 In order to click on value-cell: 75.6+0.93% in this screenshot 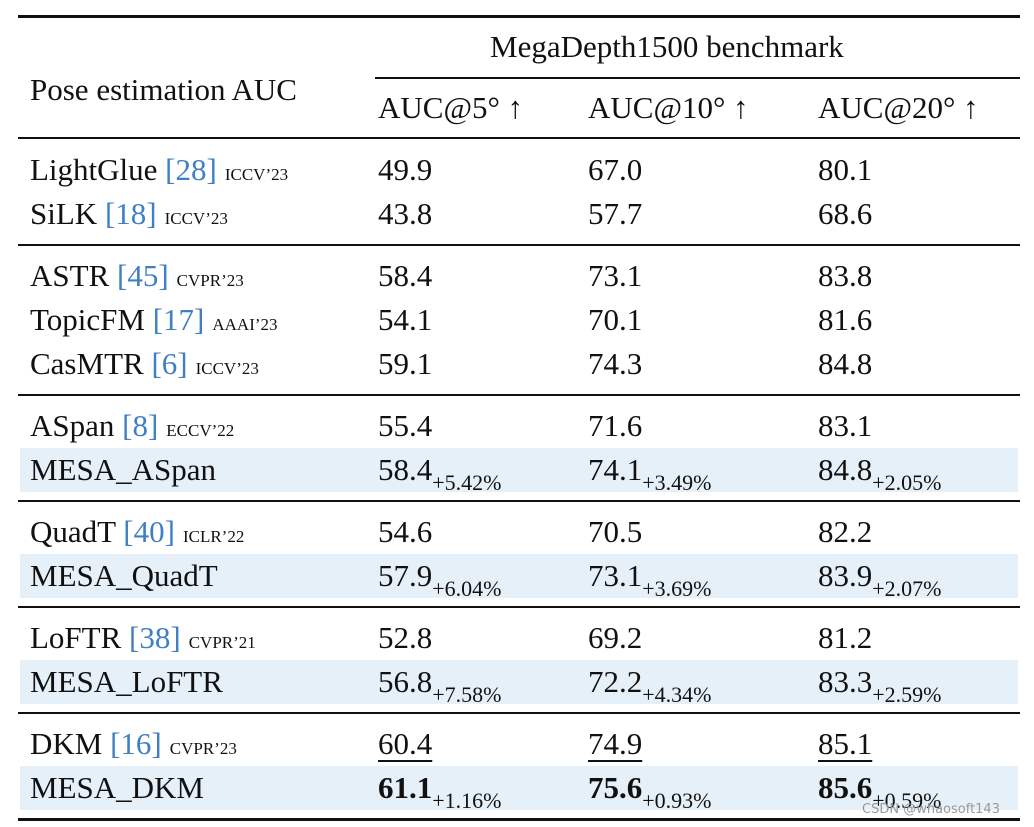, I will do `click(649, 789)`.